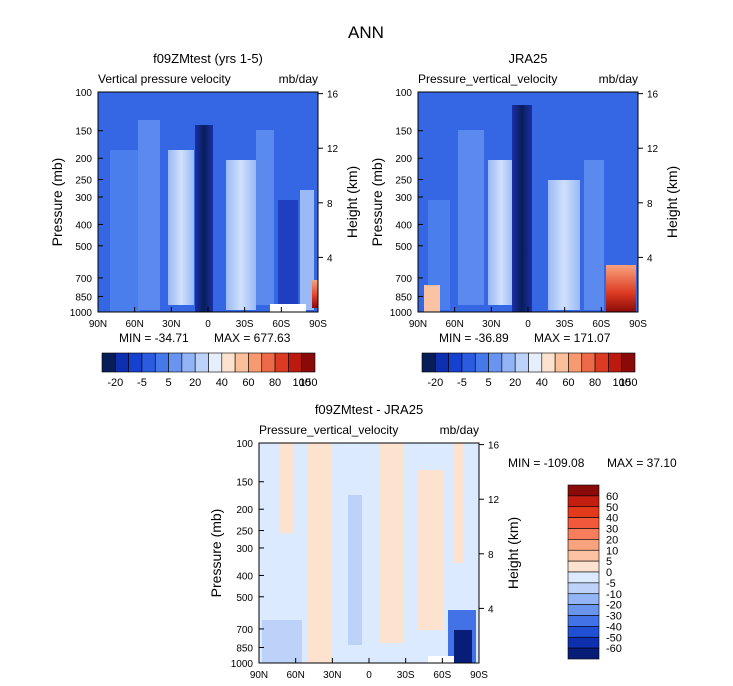 Image resolution: width=733 pixels, height=686 pixels. Describe the element at coordinates (204, 218) in the screenshot. I see `panel-1-band-jet` at that location.